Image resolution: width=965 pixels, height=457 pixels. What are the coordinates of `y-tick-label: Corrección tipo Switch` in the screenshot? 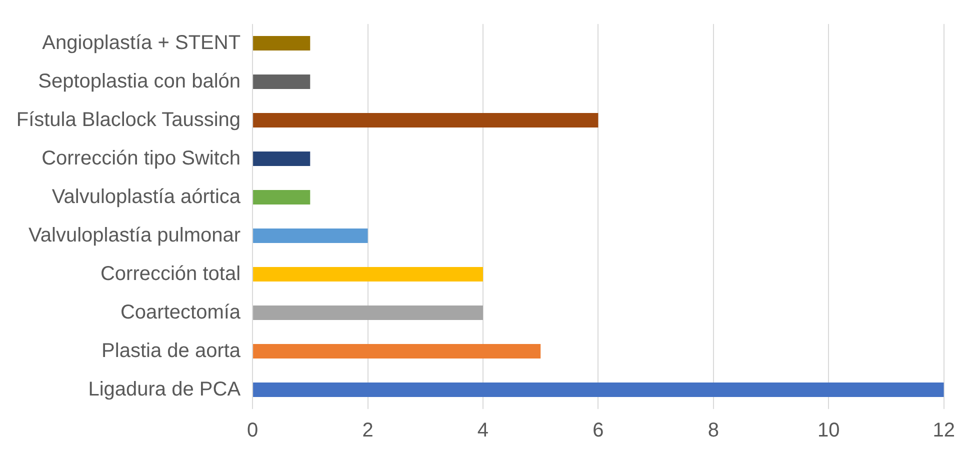 It's located at (141, 158).